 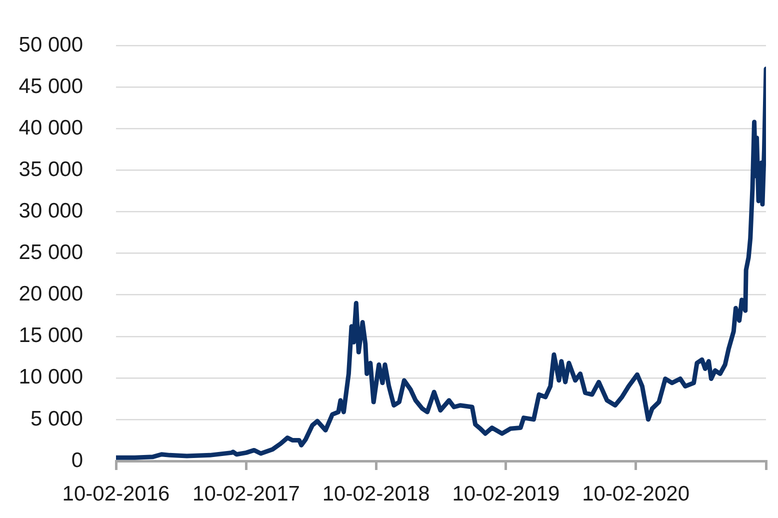 What do you see at coordinates (50, 128) in the screenshot?
I see `y-tick-label: 40 000` at bounding box center [50, 128].